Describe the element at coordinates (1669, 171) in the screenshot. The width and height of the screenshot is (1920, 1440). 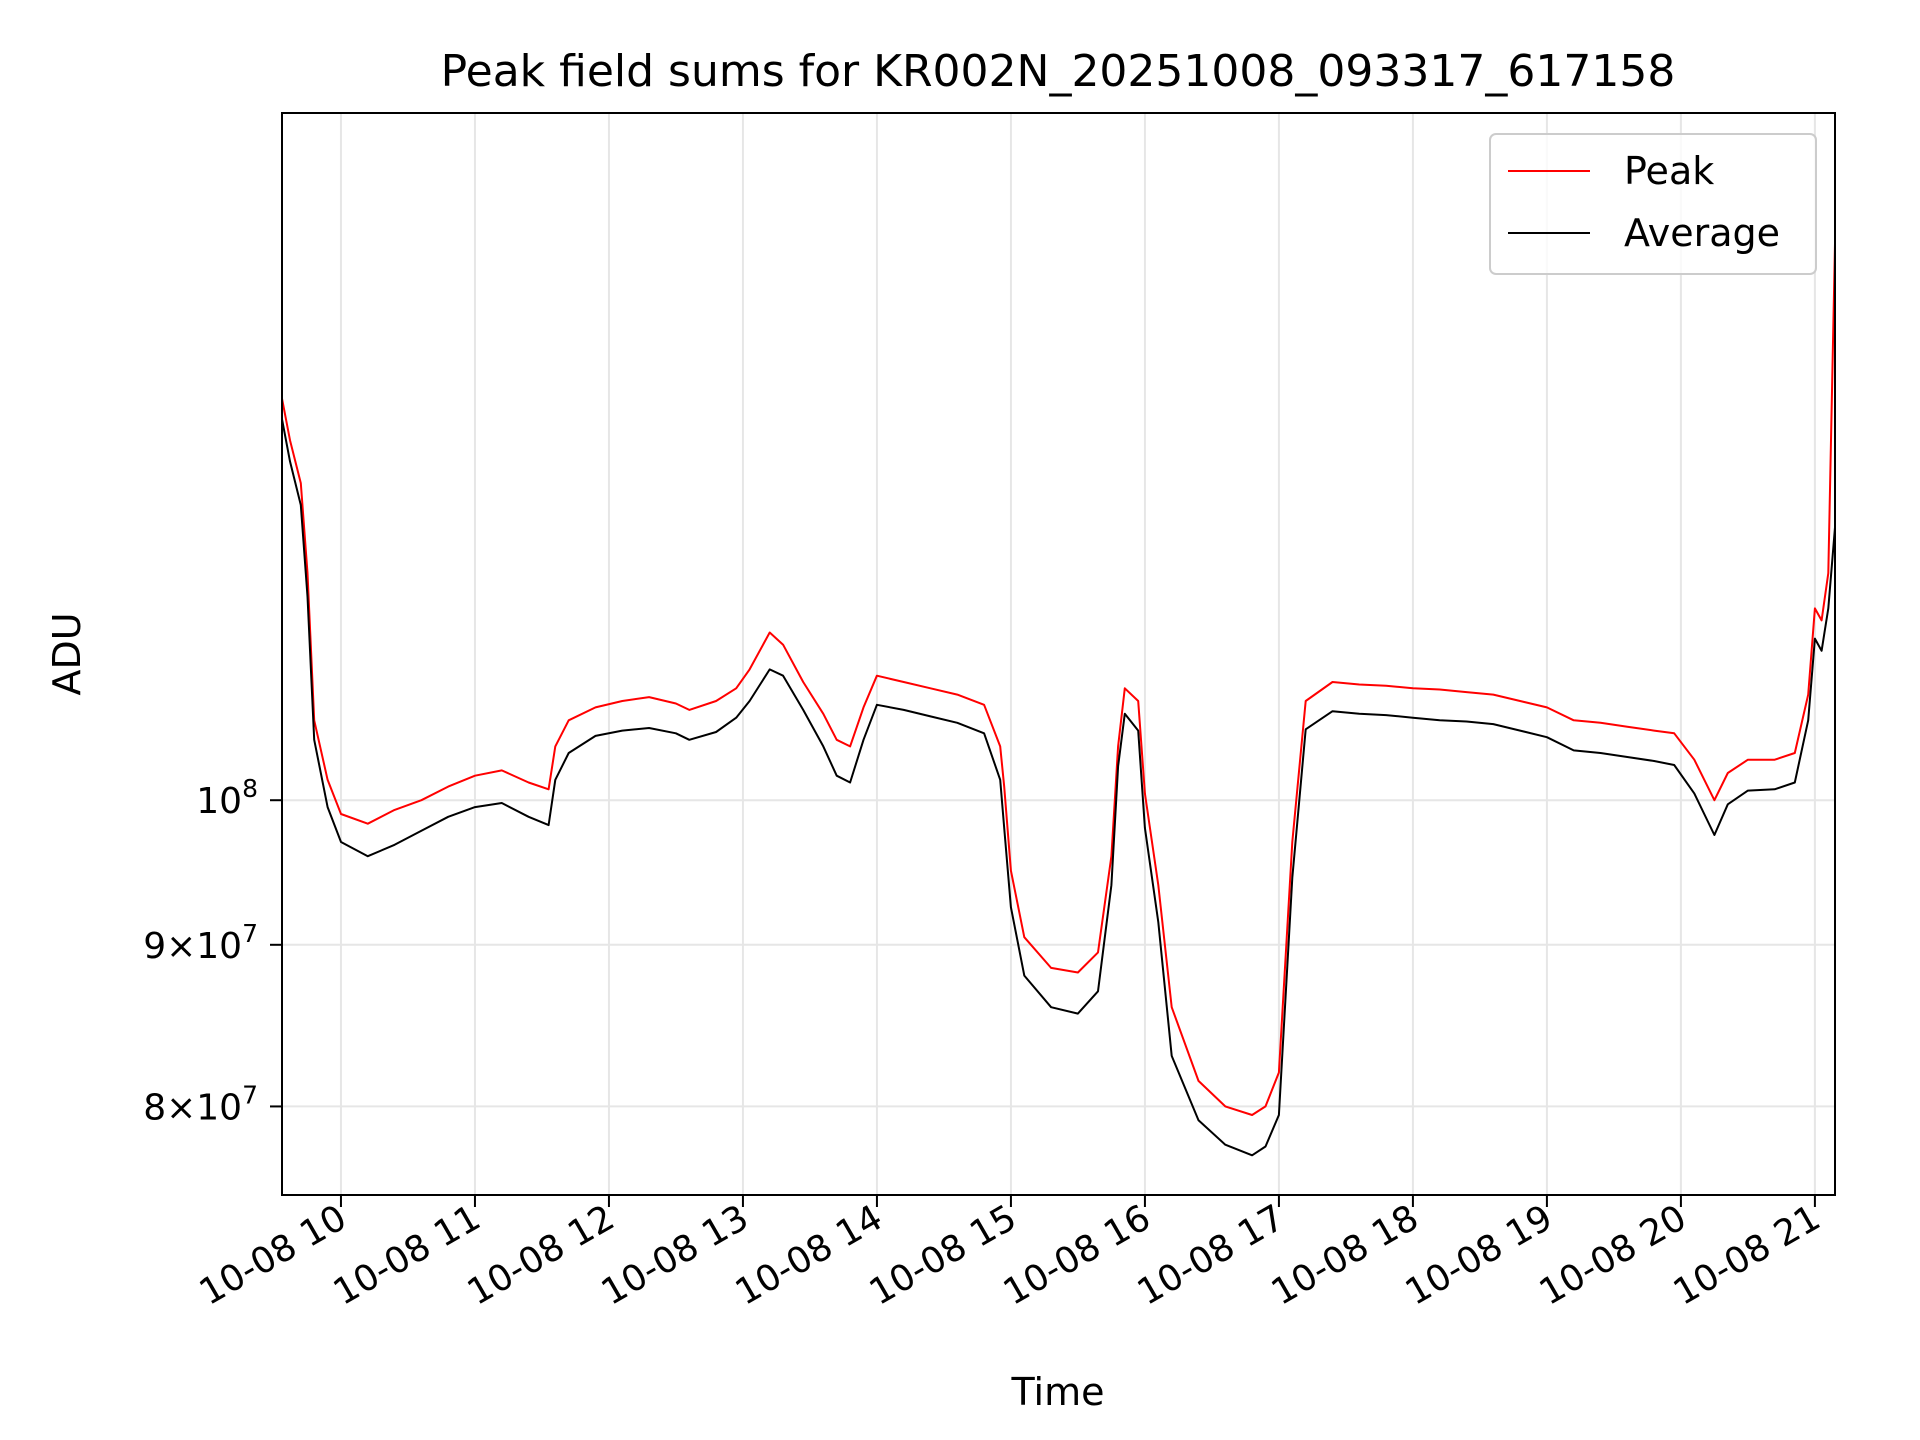
I see `legend-peak-label: Peak` at that location.